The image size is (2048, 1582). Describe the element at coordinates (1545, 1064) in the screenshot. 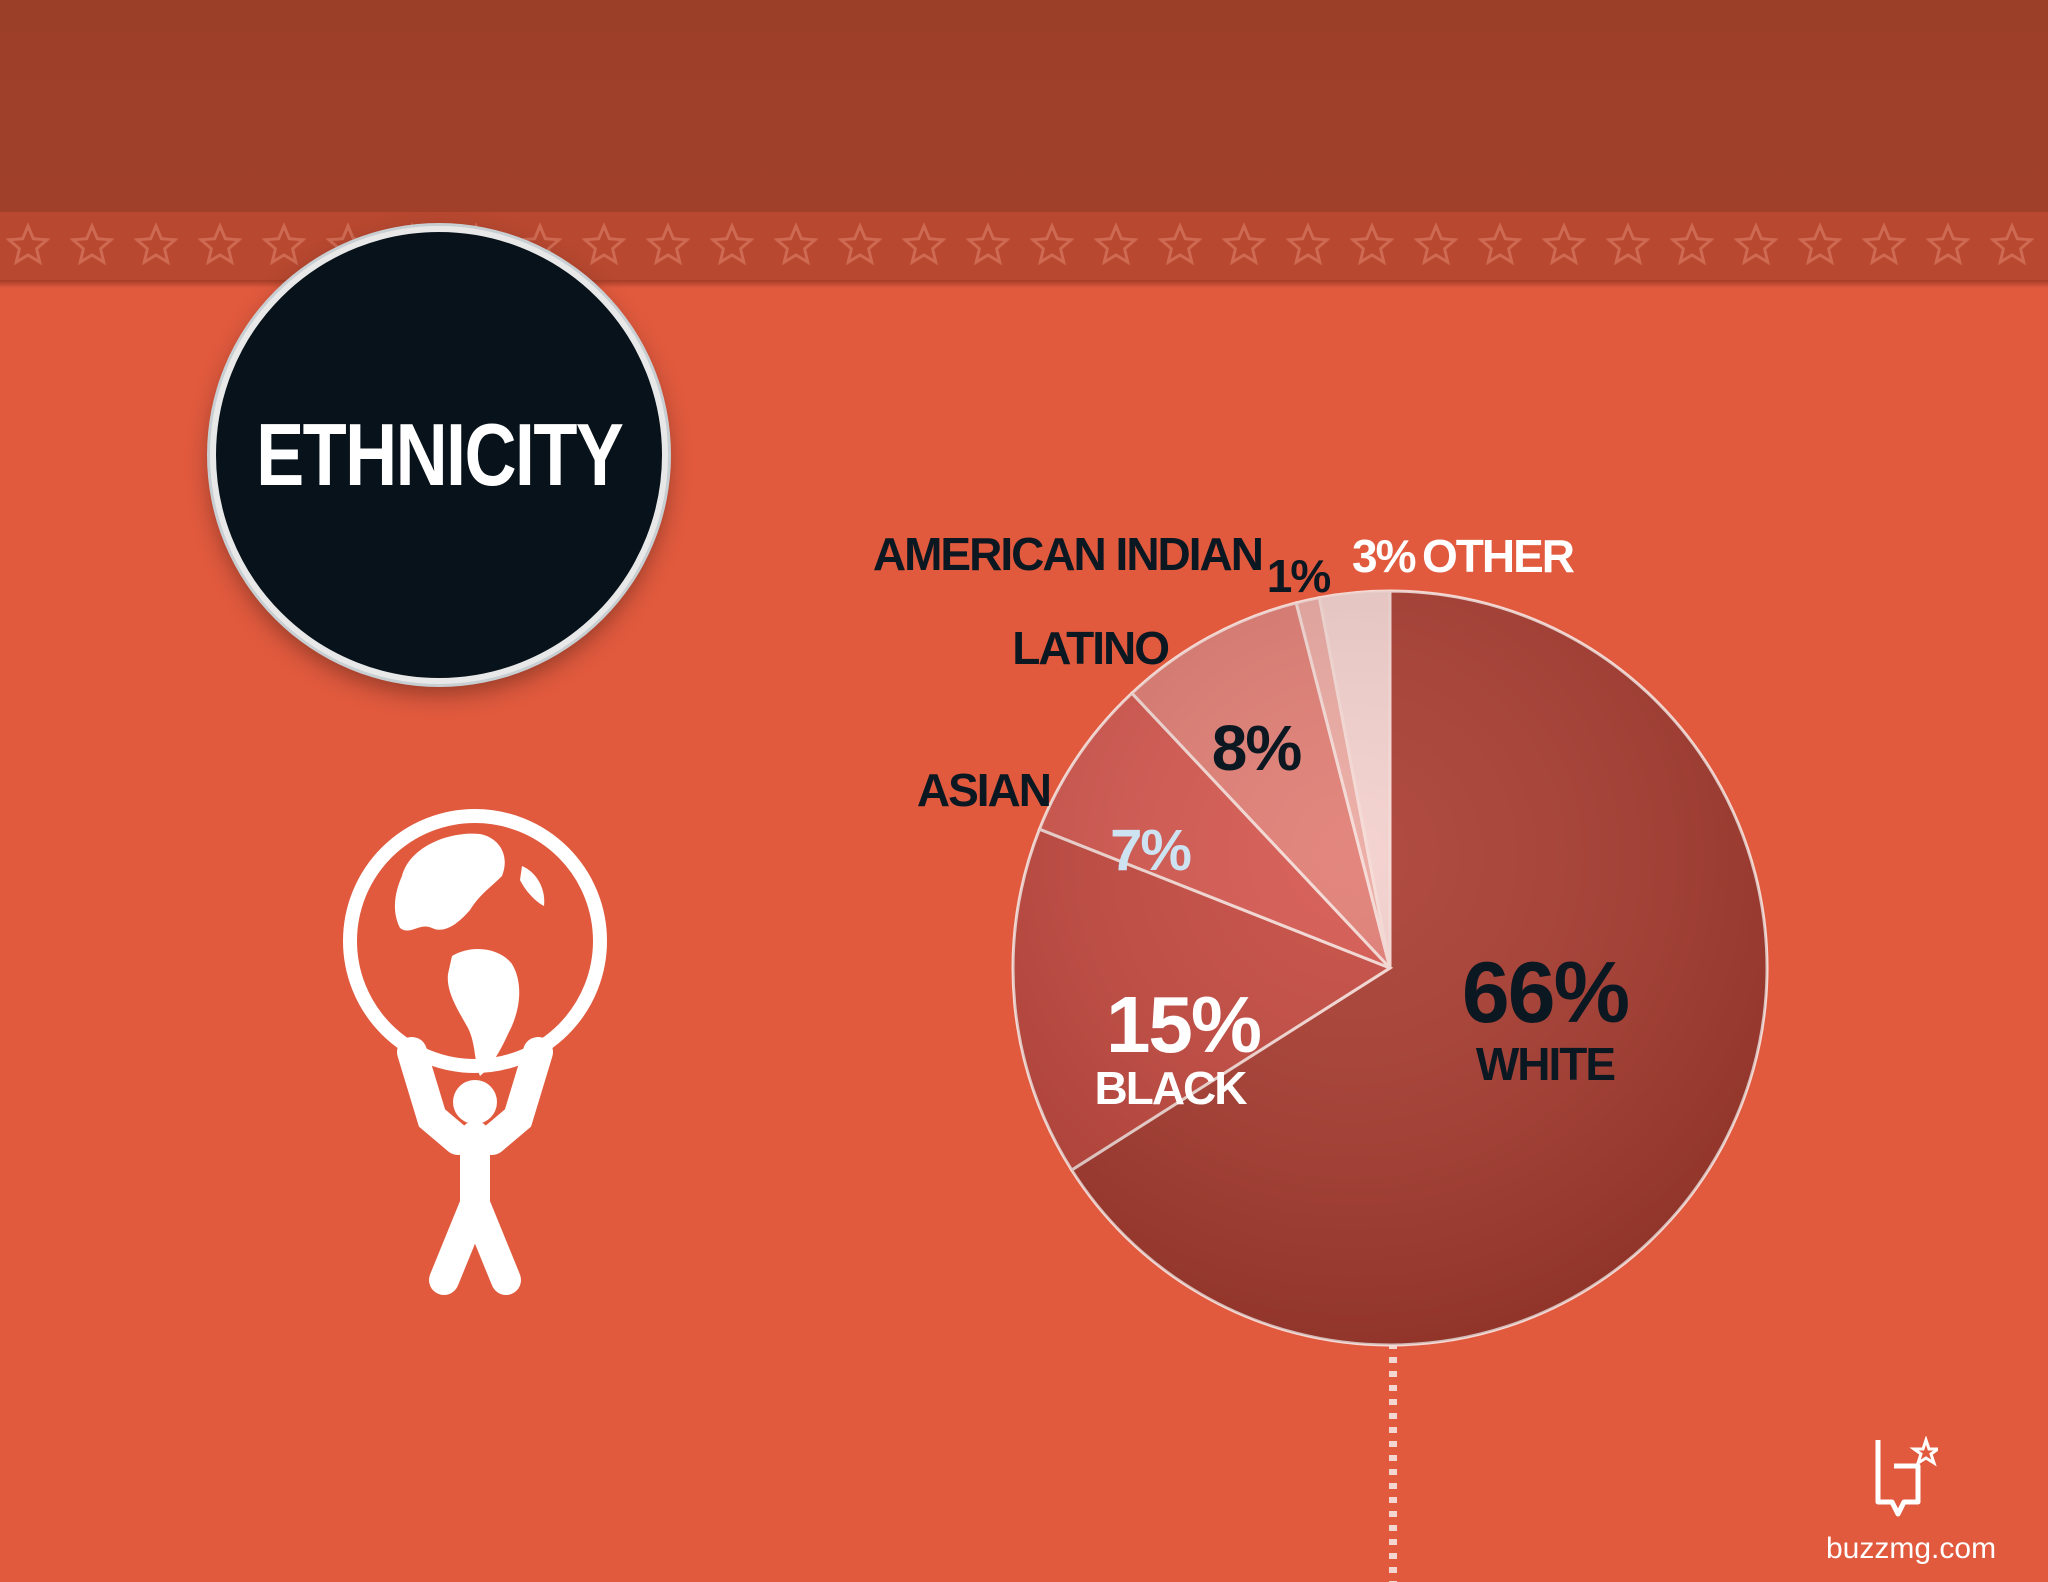

I see `category-label-white: WHITE` at that location.